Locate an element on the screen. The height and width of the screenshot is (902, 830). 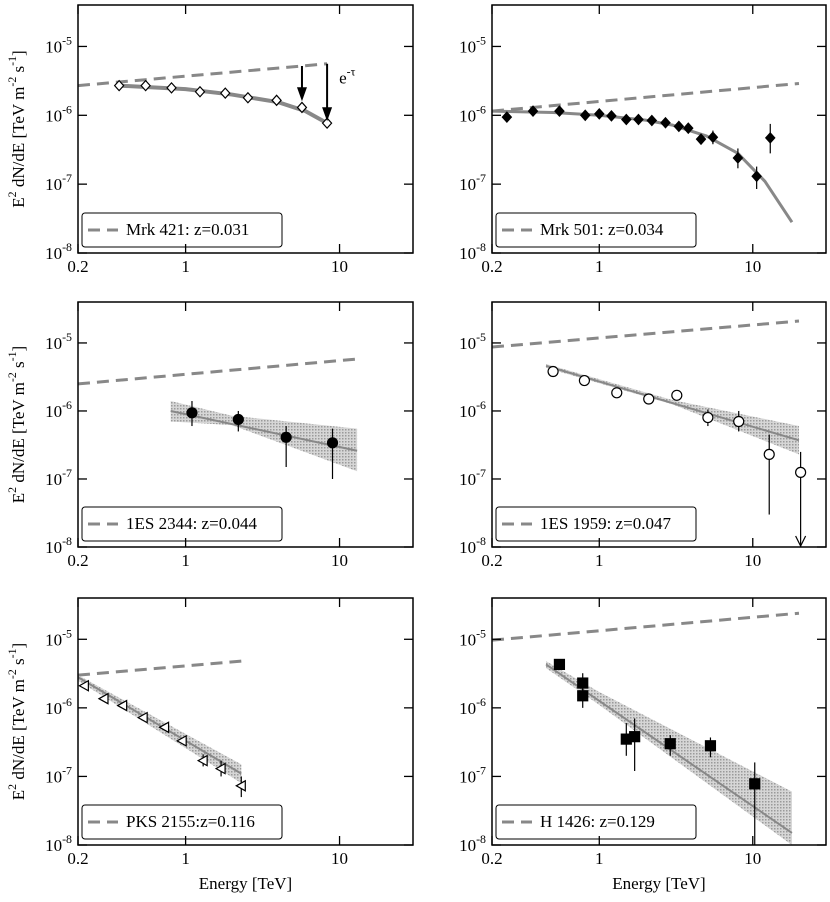
legend-label: 1ES 1959: z=0.047 is located at coordinates (605, 523).